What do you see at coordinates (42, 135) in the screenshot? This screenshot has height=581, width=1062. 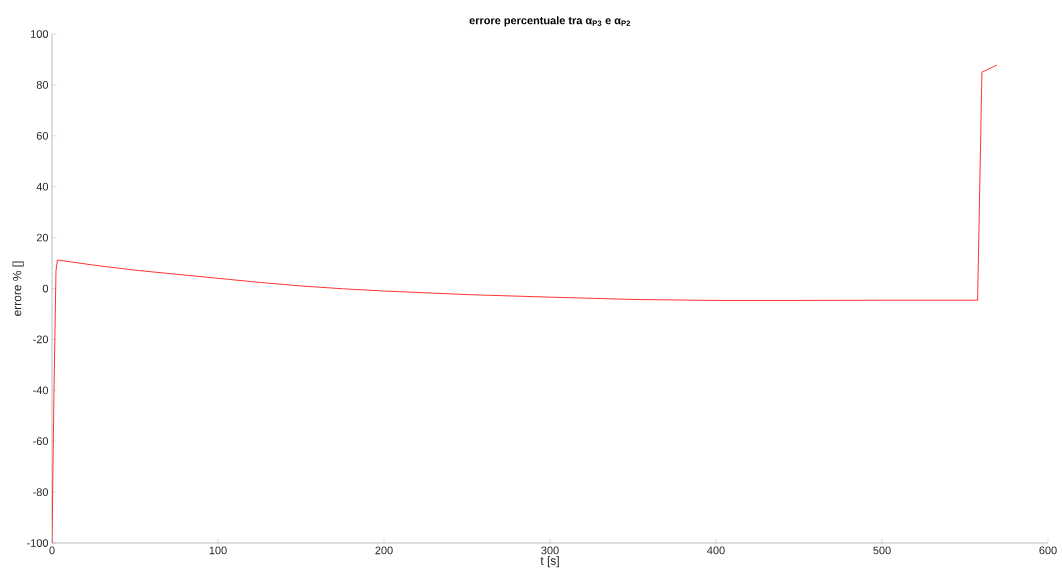 I see `y-tick-label: 60` at bounding box center [42, 135].